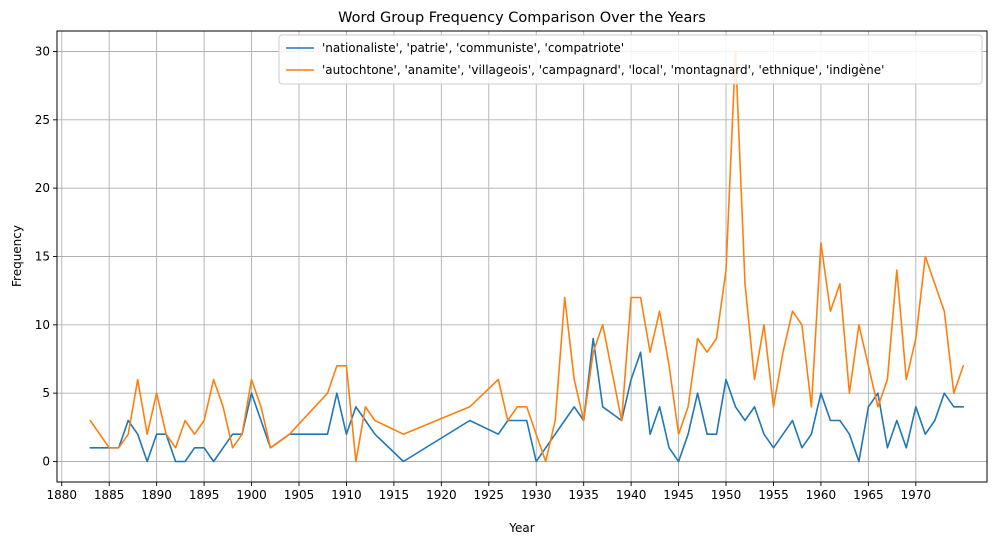 This screenshot has height=545, width=997. Describe the element at coordinates (17, 256) in the screenshot. I see `y-axis-label: Frequency` at that location.